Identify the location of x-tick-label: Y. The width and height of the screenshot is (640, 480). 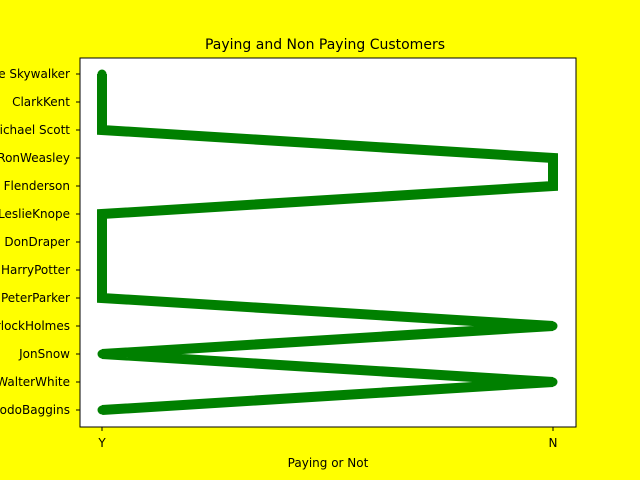
(101, 443).